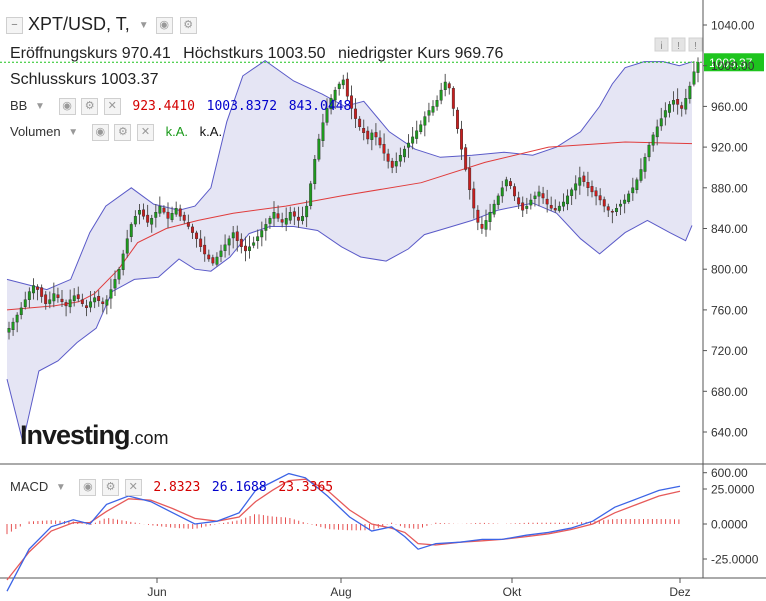 This screenshot has height=601, width=766. What do you see at coordinates (729, 270) in the screenshot?
I see `price-tick-label: 800.00` at bounding box center [729, 270].